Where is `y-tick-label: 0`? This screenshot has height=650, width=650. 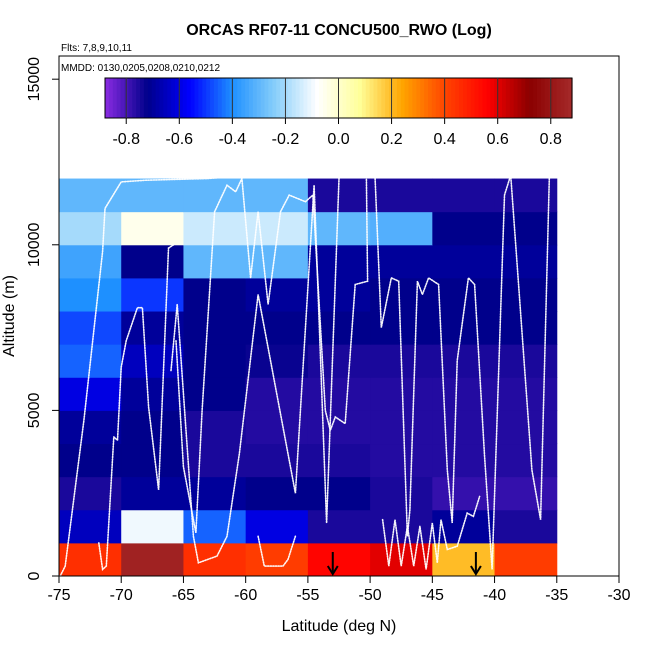
y-tick-label: 0 is located at coordinates (34, 575).